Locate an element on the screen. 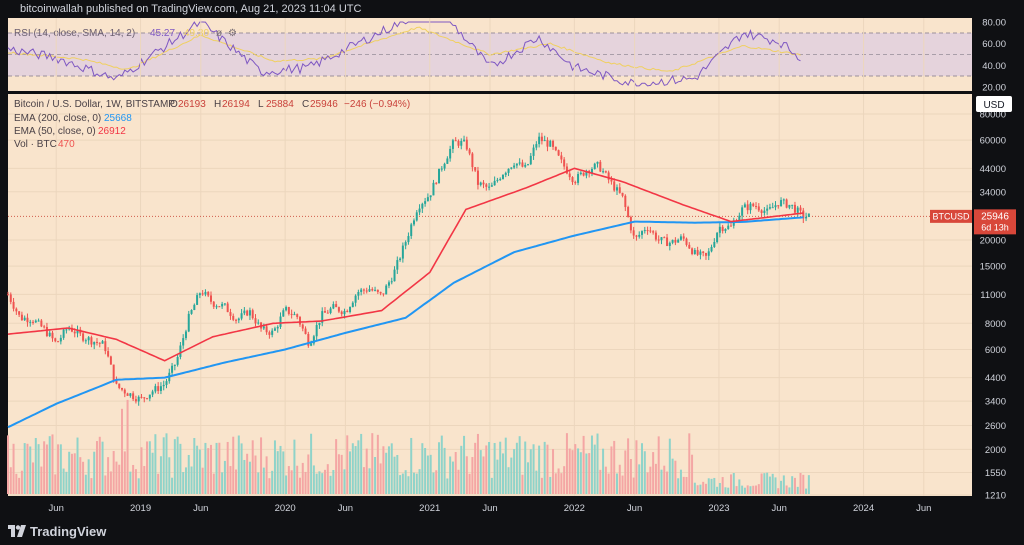 Image resolution: width=1024 pixels, height=545 pixels. tradingview-logo: TradingView is located at coordinates (57, 531).